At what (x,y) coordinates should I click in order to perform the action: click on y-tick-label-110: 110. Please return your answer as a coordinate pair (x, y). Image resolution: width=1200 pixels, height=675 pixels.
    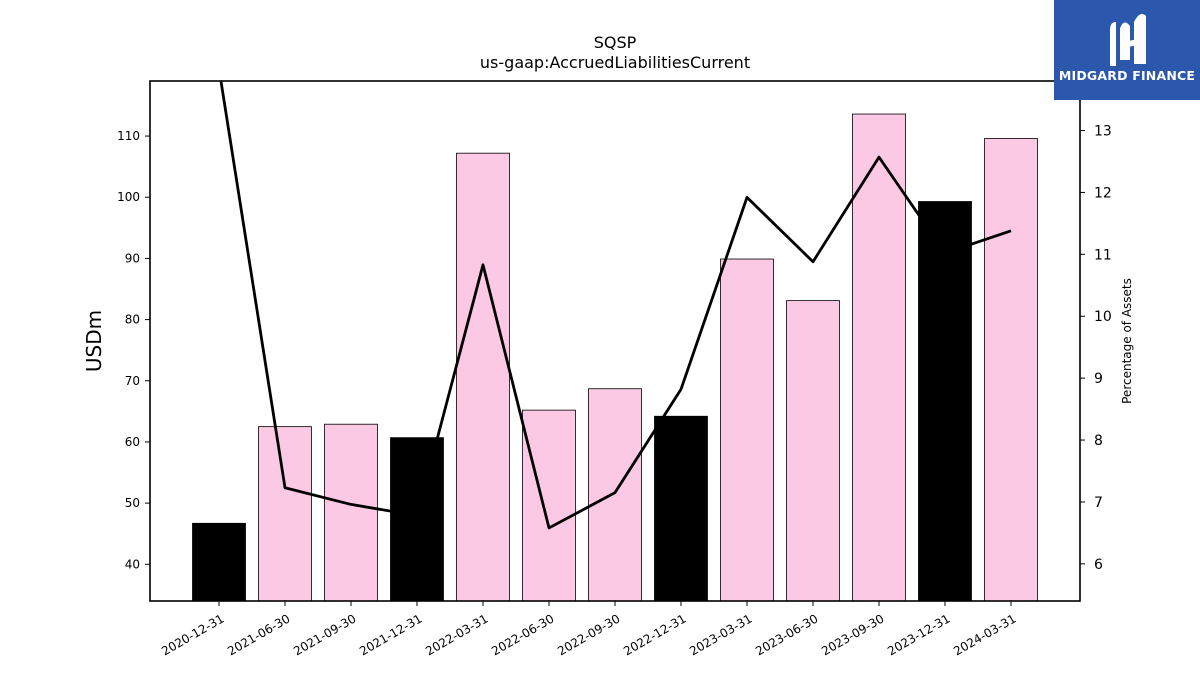
    Looking at the image, I should click on (128, 136).